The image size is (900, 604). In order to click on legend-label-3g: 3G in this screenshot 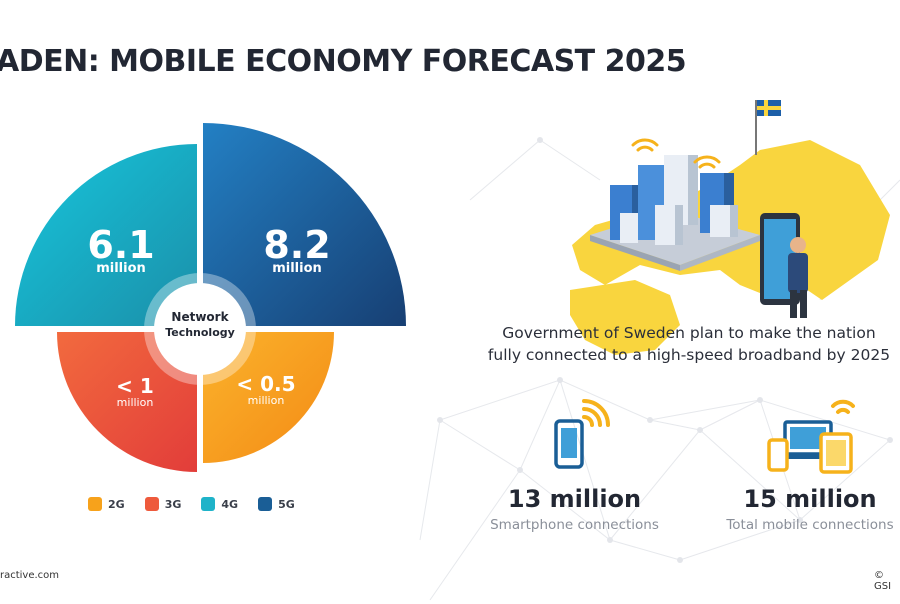, I will do `click(173, 504)`.